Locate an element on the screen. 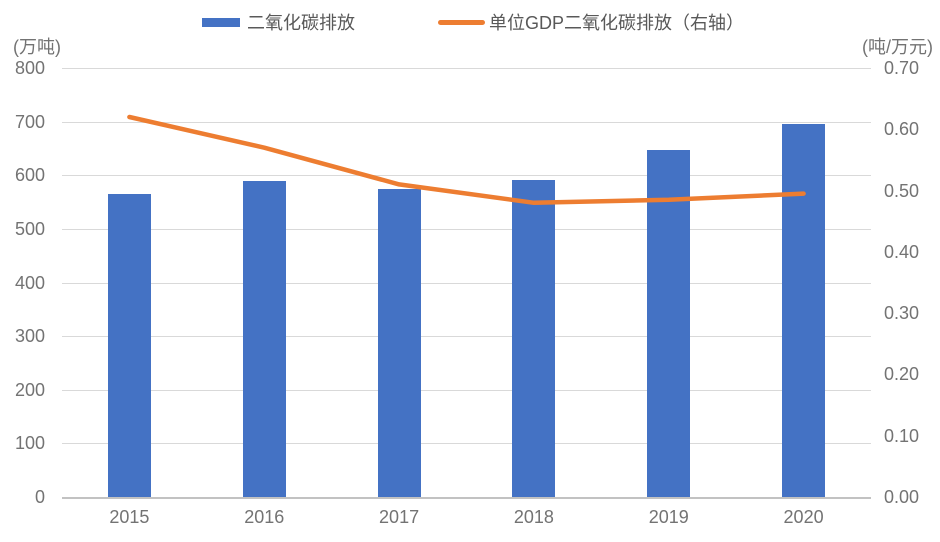 This screenshot has height=542, width=940. x-axis-tick-label: 2017 is located at coordinates (399, 517).